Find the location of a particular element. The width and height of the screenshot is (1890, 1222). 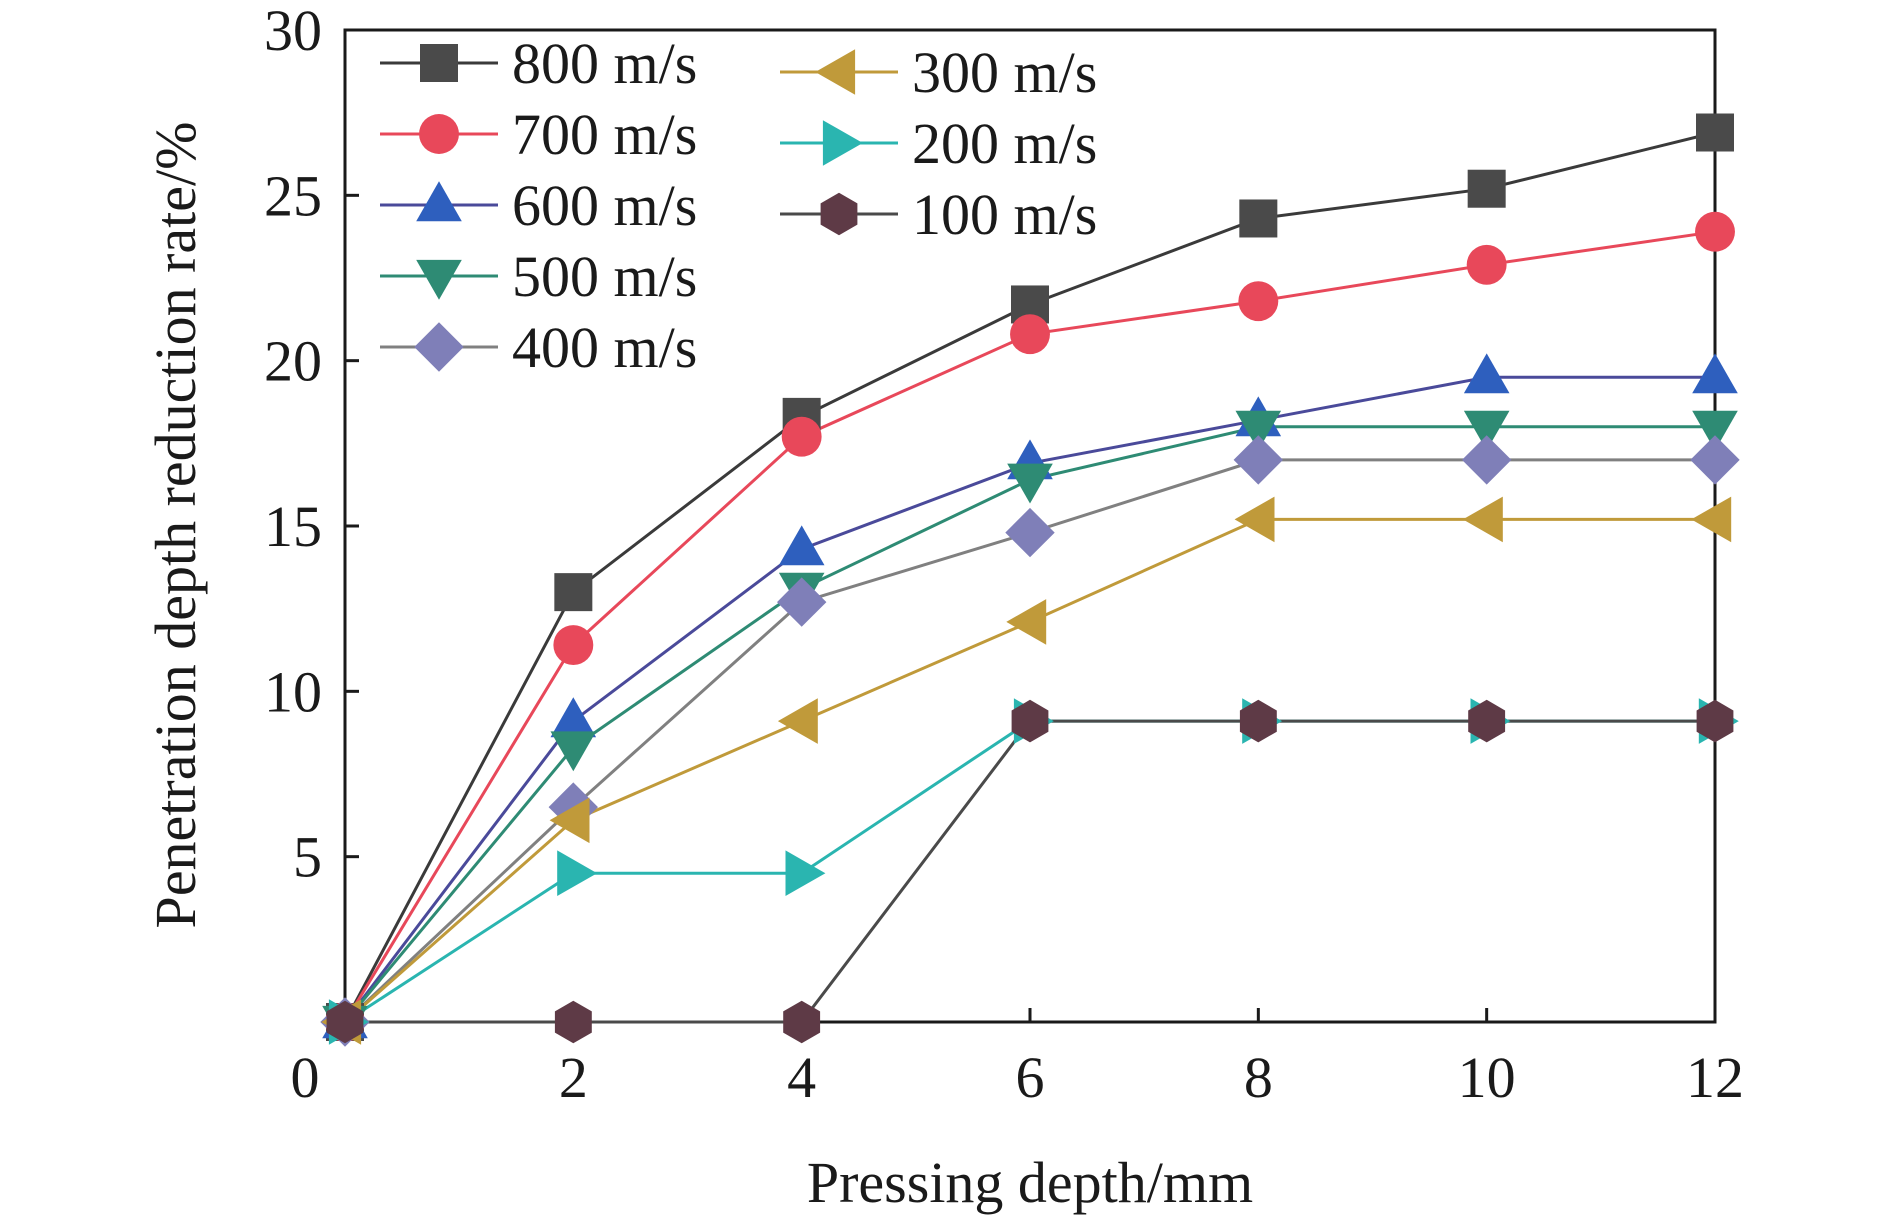

x-tick-label: 10 is located at coordinates (1487, 1077).